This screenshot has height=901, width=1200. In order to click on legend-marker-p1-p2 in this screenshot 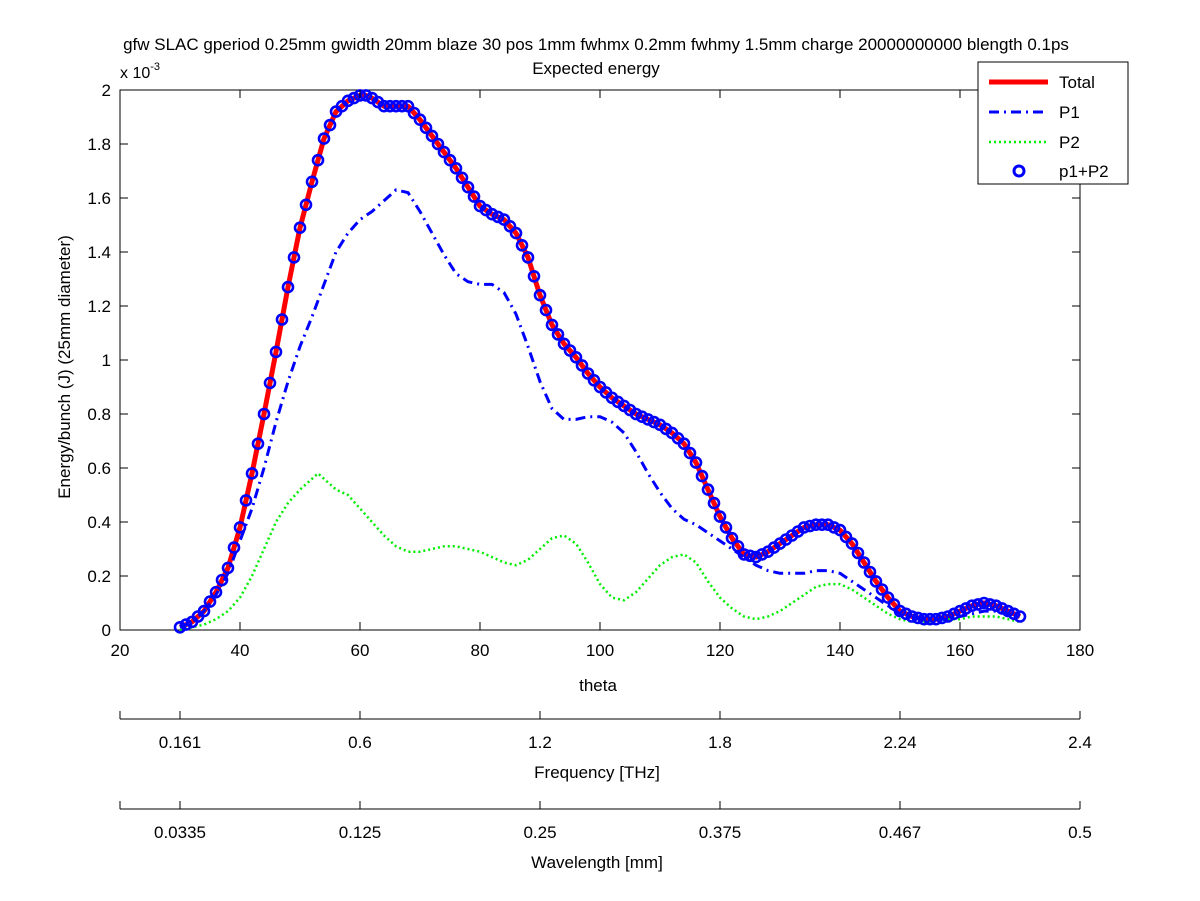, I will do `click(1019, 171)`.